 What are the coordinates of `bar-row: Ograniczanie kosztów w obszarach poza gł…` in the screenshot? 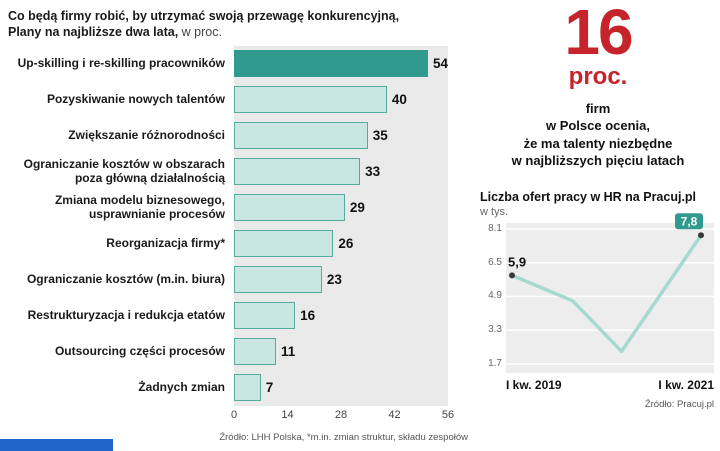 It's located at (241, 172).